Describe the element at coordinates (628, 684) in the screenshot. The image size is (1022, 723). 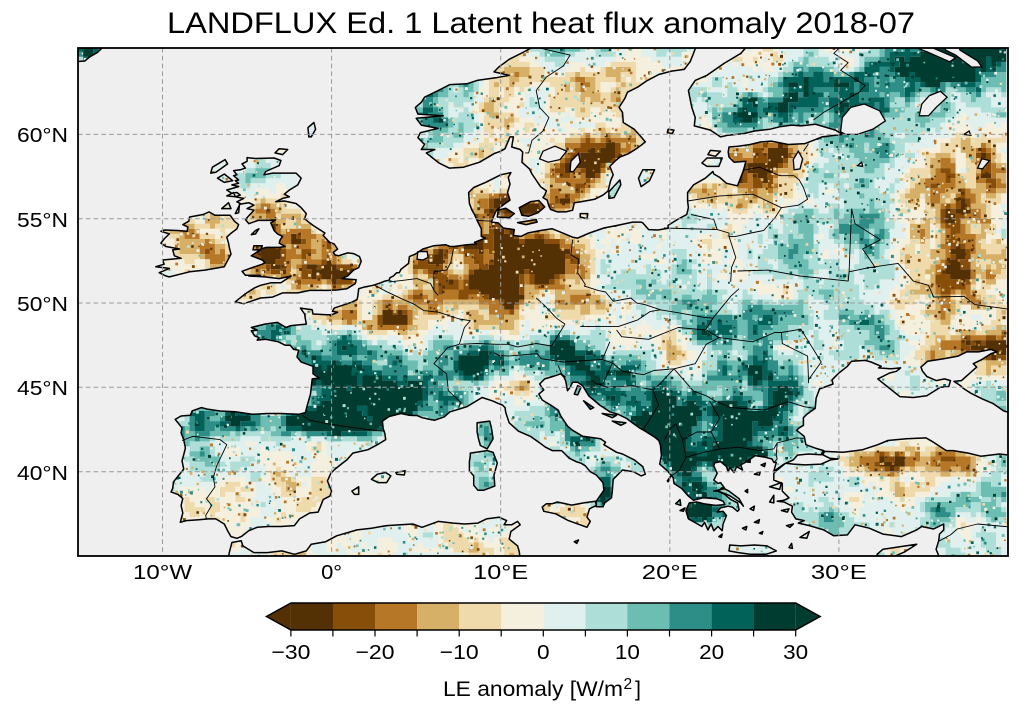
I see `svg-text: 2` at that location.